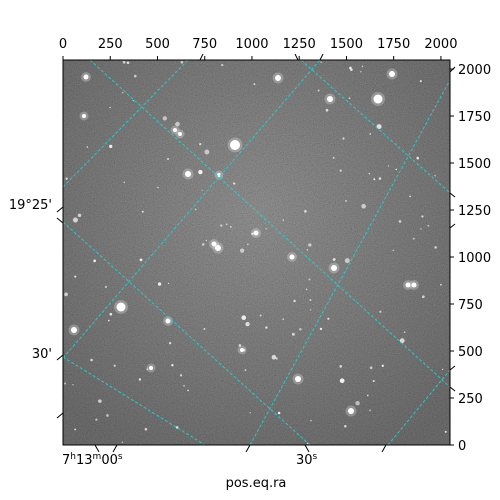 The image size is (500, 500). Describe the element at coordinates (470, 399) in the screenshot. I see `y-tick-label: 250` at that location.